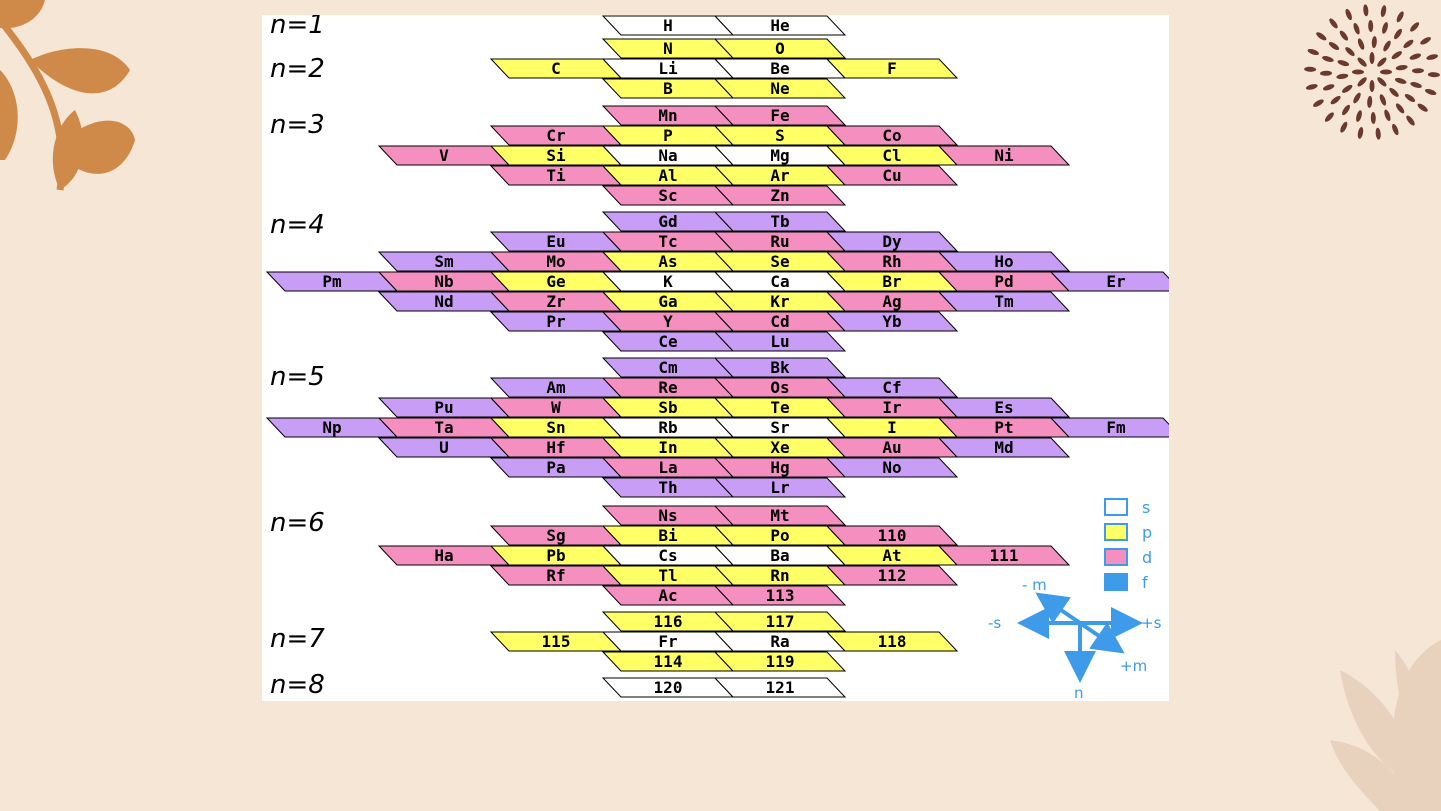  I want to click on element-cell-111: 111, so click(1004, 555).